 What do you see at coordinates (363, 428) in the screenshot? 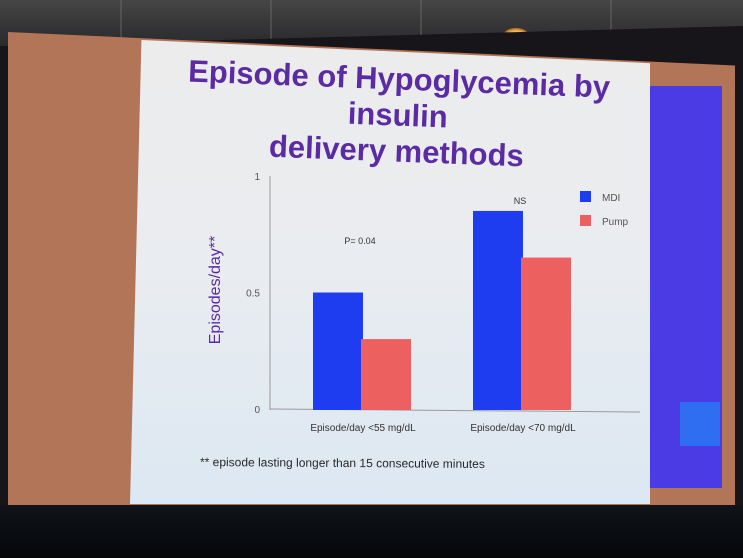
I see `x-category-label: Episode/day <55 mg/dL` at bounding box center [363, 428].